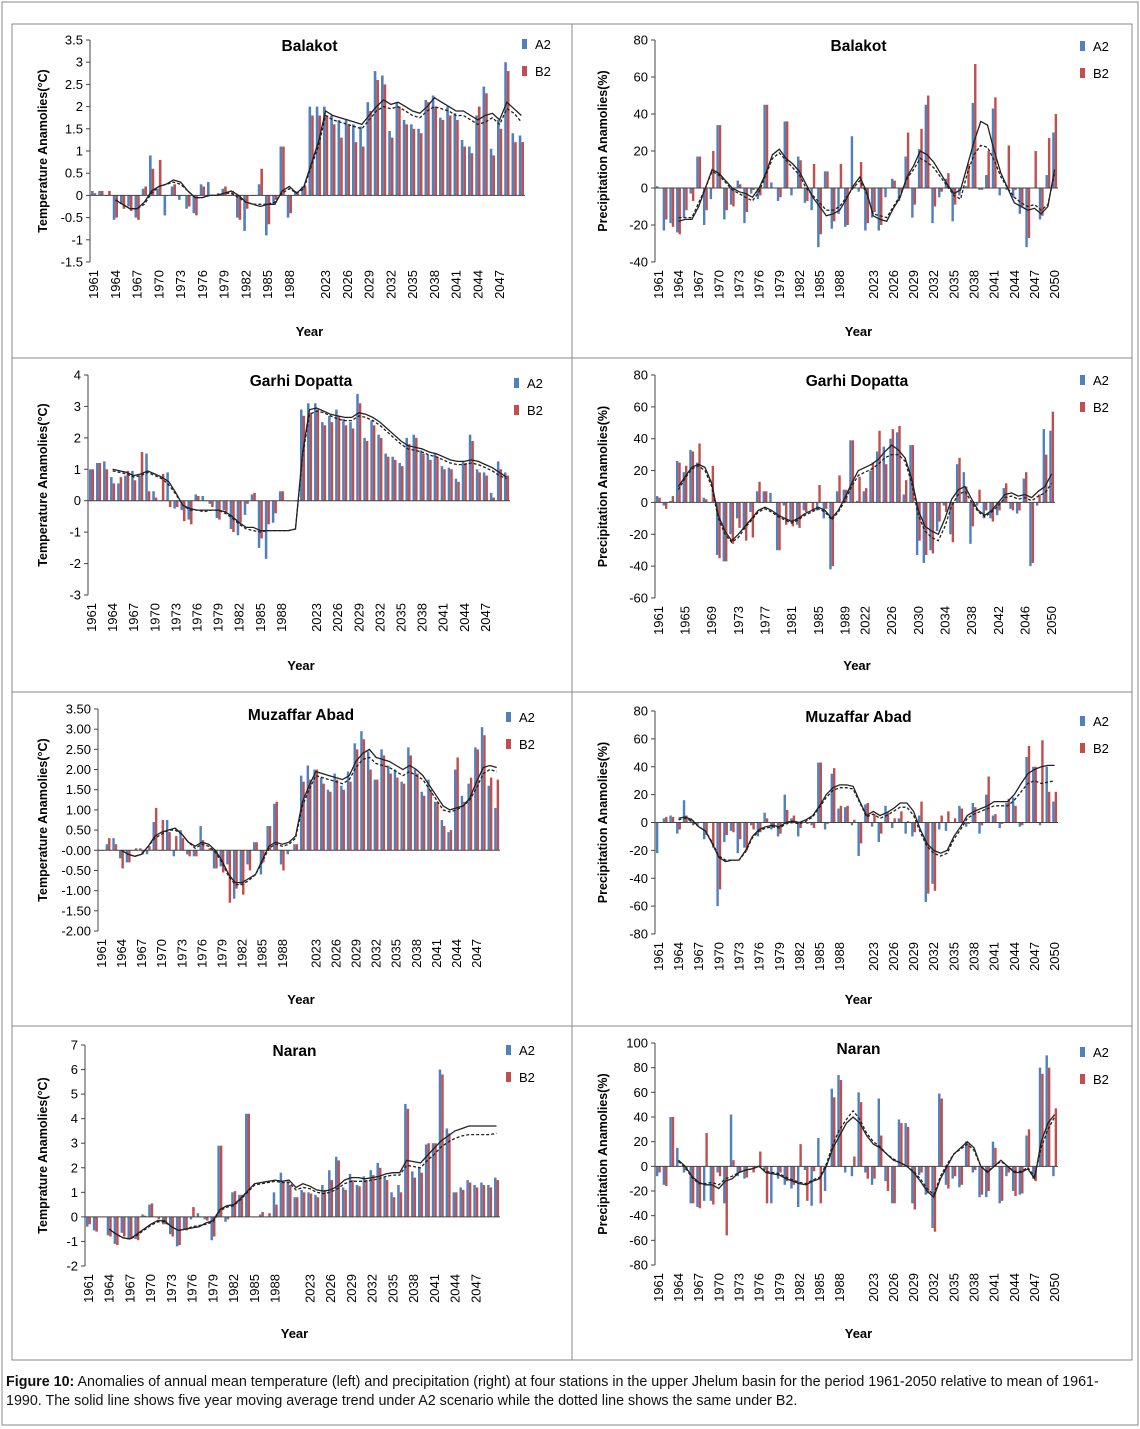 The height and width of the screenshot is (1429, 1140). What do you see at coordinates (74, 1045) in the screenshot?
I see `y-tick-label: 7` at bounding box center [74, 1045].